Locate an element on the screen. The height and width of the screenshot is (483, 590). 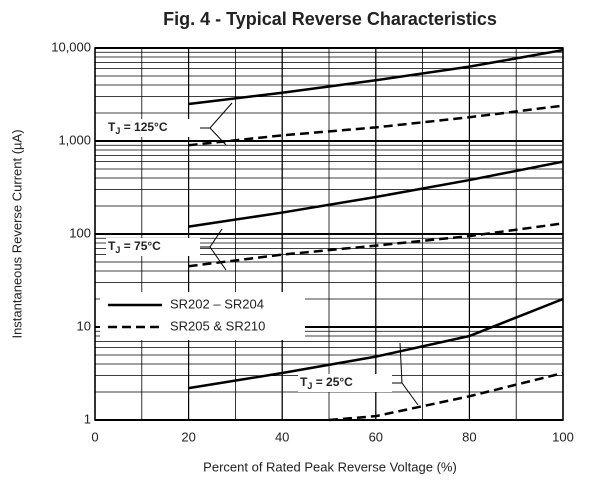
x-tick-label: 100 is located at coordinates (563, 436).